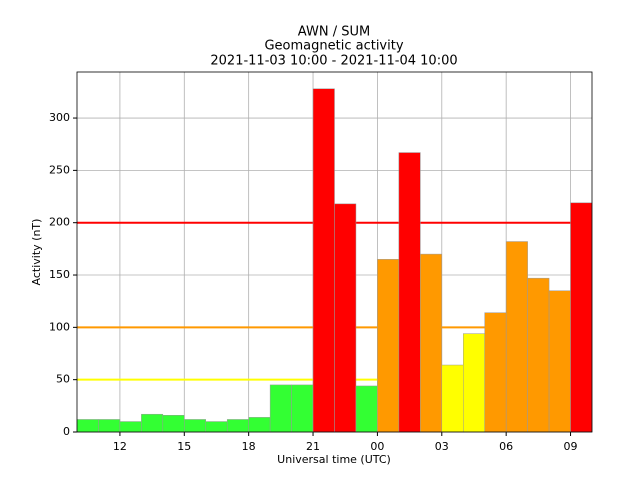  Describe the element at coordinates (333, 61) in the screenshot. I see `title-line: 2021-11-03 10:00 - 2021-11-04 10:00` at that location.